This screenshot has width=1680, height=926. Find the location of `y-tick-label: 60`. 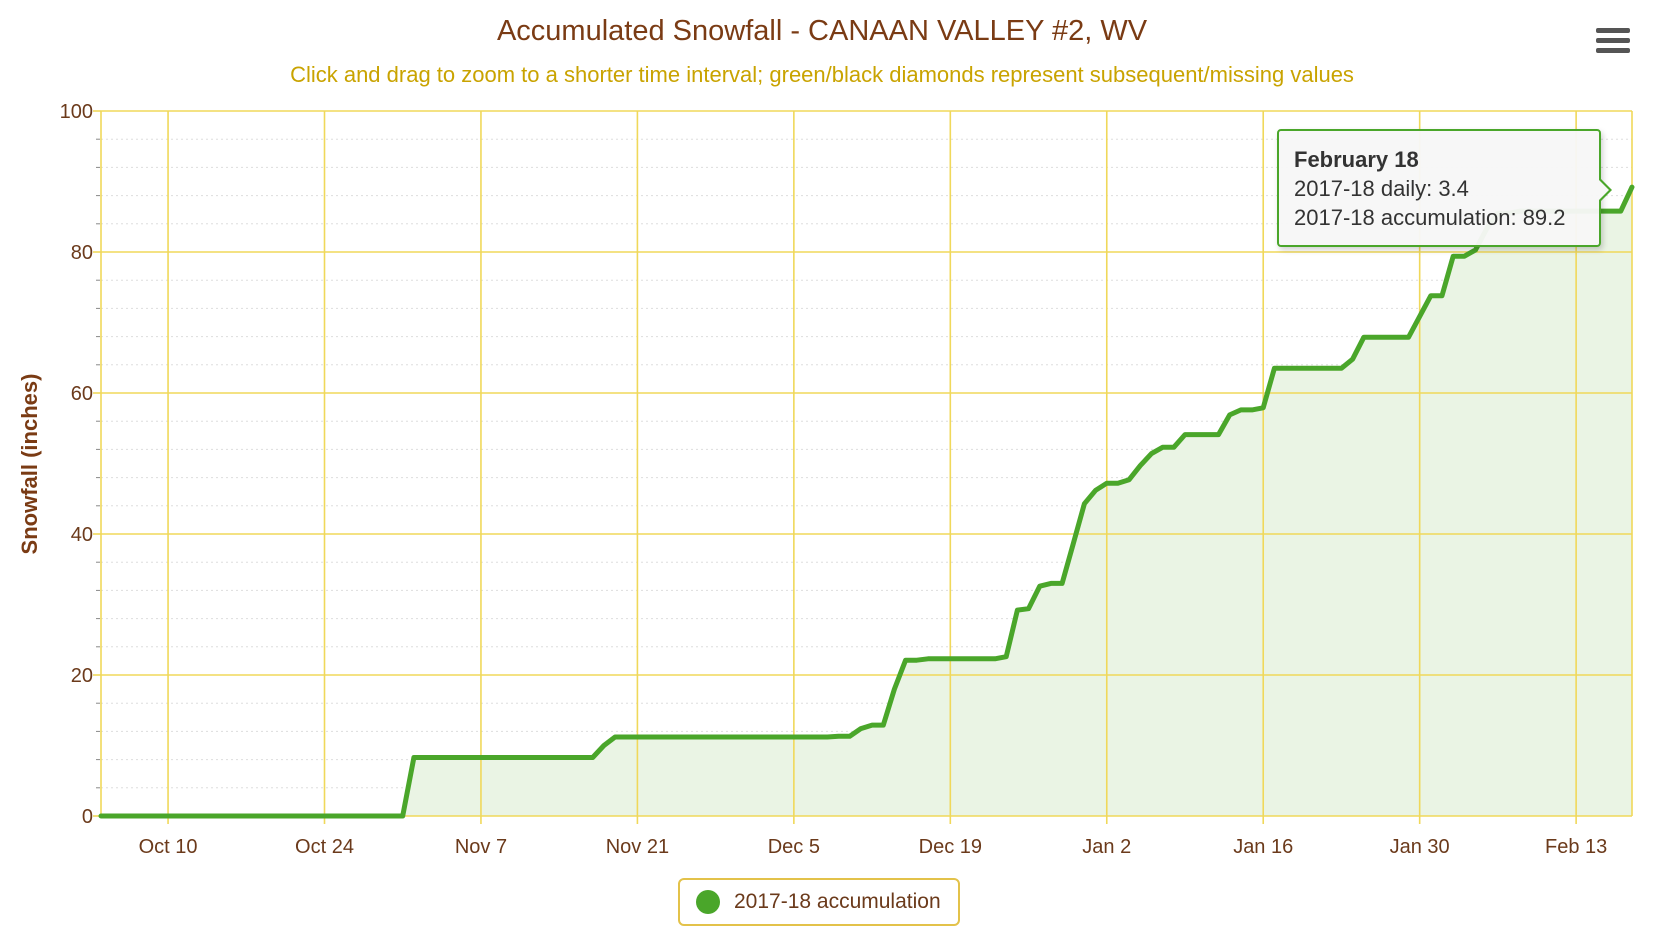

y-tick-label: 60 is located at coordinates (82, 394).